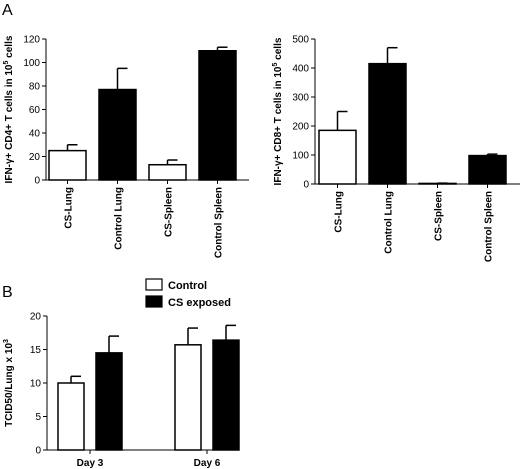  I want to click on legend-label: CS exposed, so click(199, 303).